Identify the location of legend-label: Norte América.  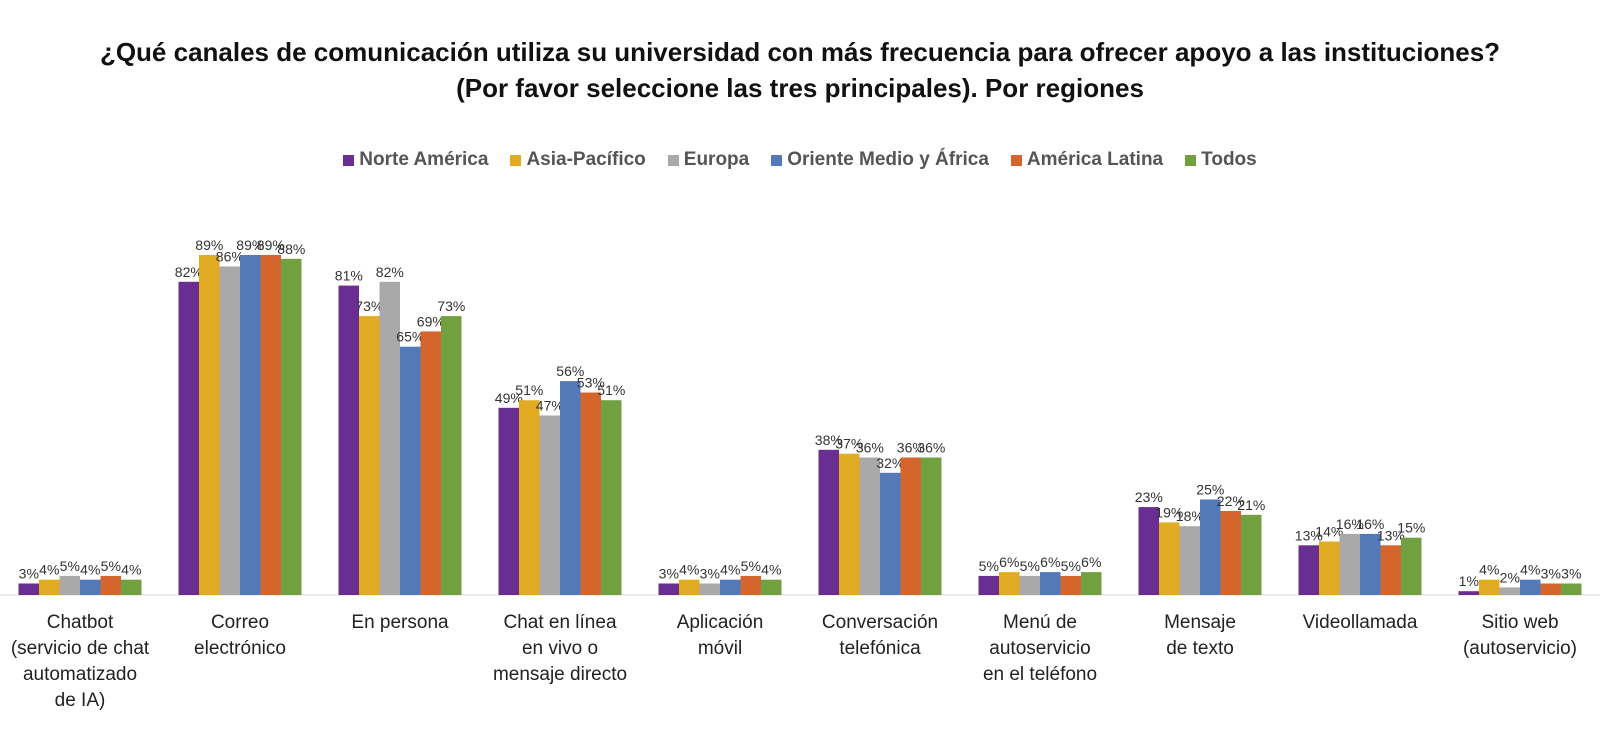
(424, 159).